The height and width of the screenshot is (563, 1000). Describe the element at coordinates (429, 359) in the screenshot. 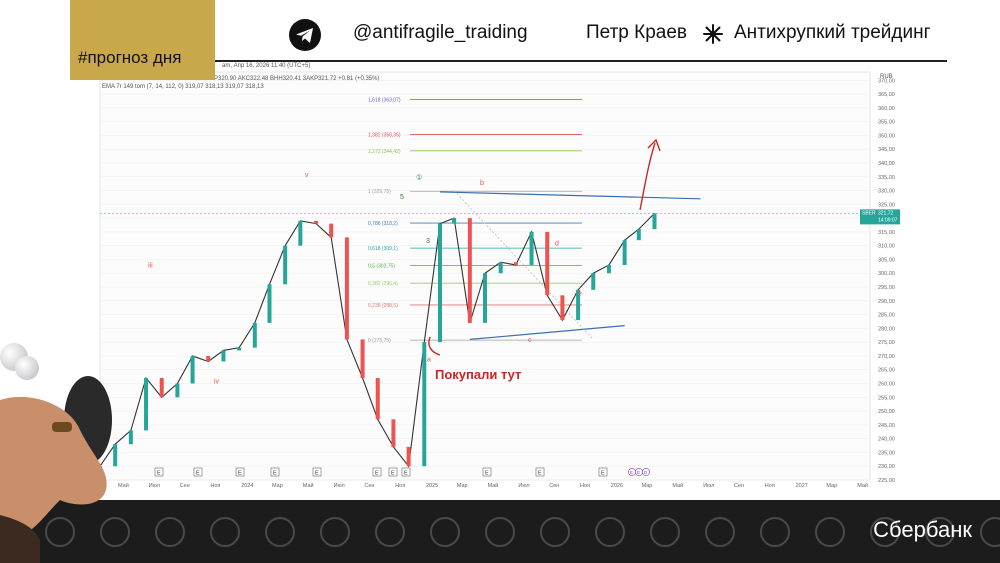

I see `wave-label: a` at that location.